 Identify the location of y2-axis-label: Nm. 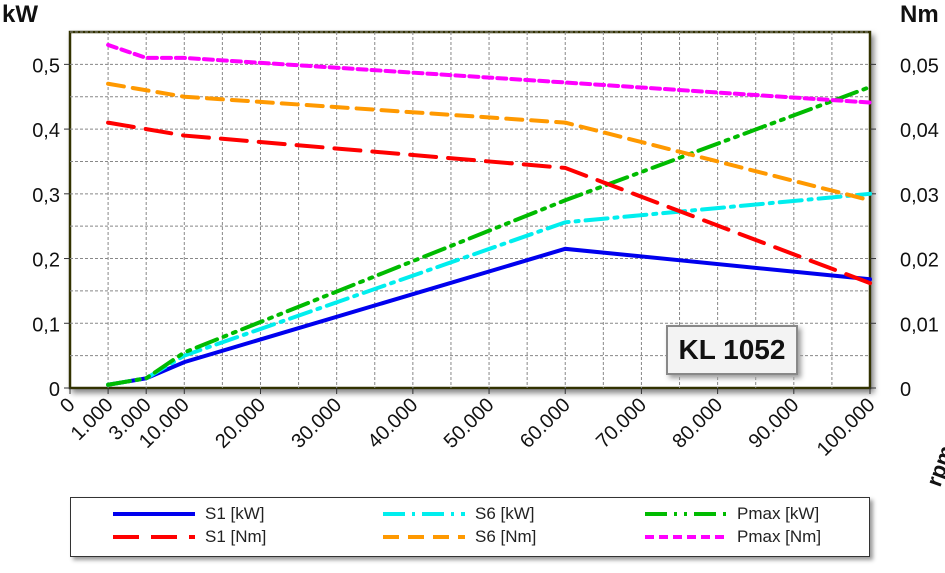
(919, 14).